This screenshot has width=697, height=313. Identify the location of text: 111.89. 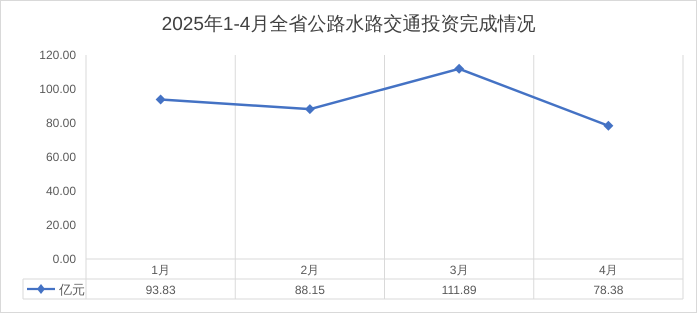
(459, 290).